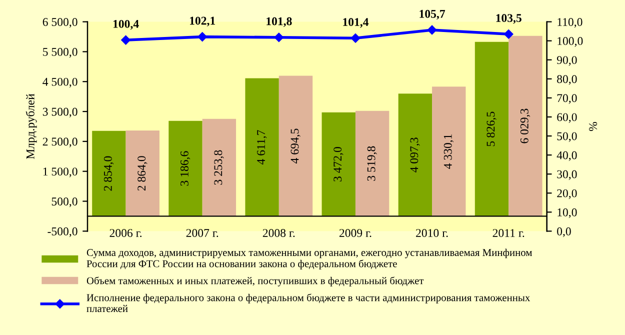  What do you see at coordinates (570, 23) in the screenshot?
I see `y2-tick-label: 110,0` at bounding box center [570, 23].